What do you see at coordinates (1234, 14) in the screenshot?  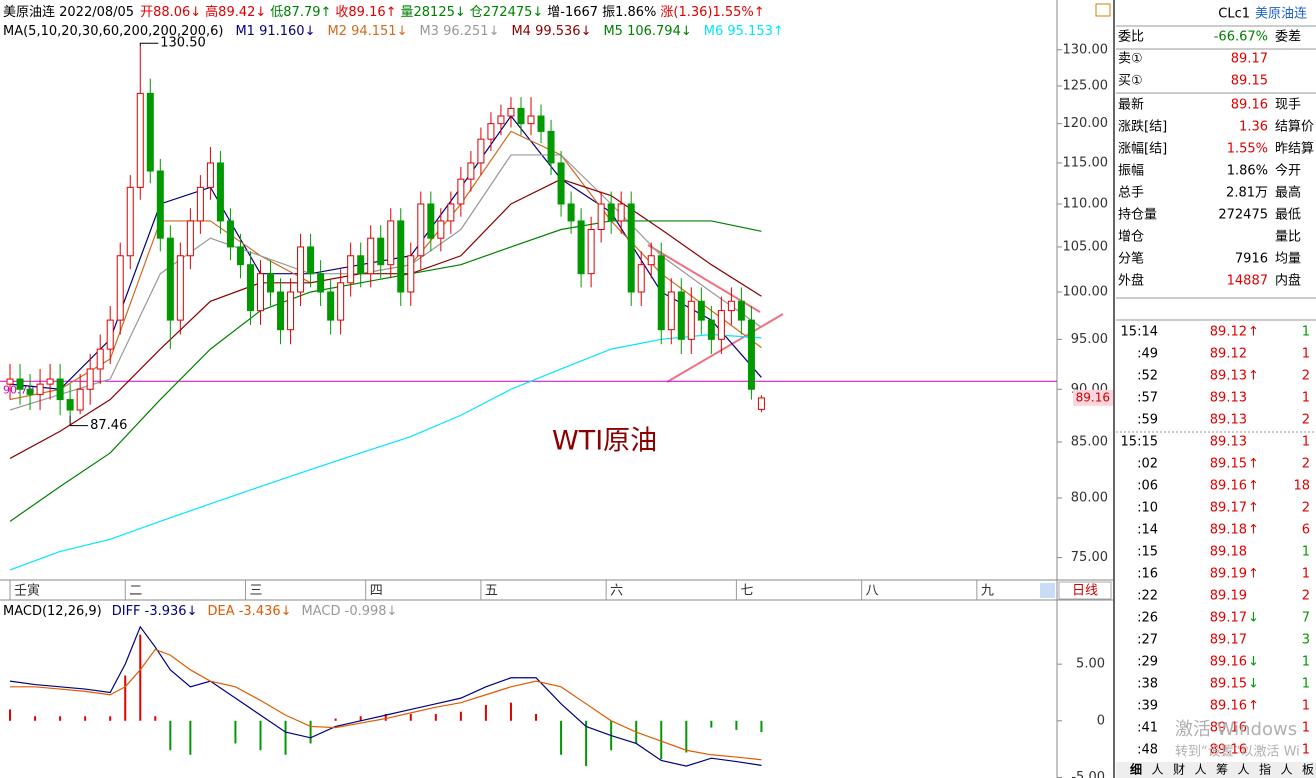 I see `symbol: CLc1` at bounding box center [1234, 14].